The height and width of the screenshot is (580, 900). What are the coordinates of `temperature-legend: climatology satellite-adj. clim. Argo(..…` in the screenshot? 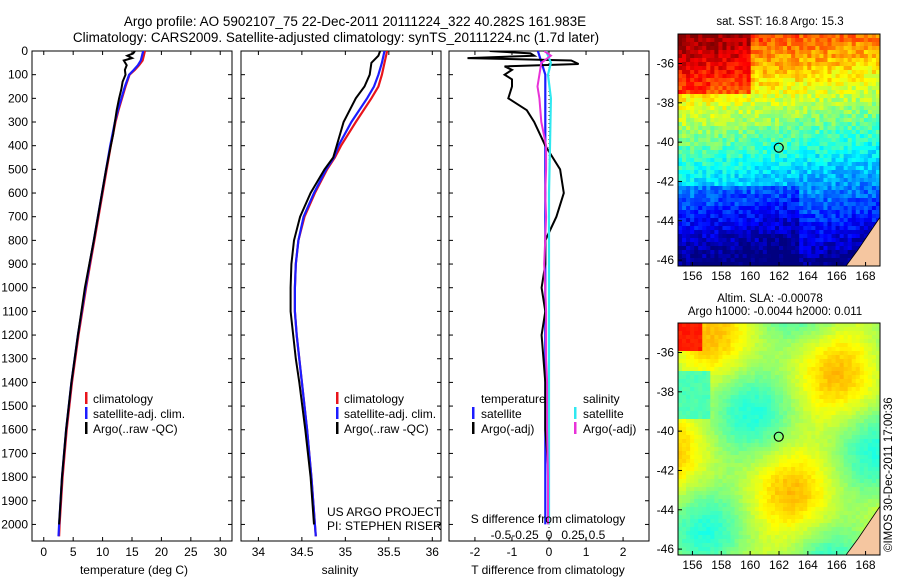 It's located at (135, 414).